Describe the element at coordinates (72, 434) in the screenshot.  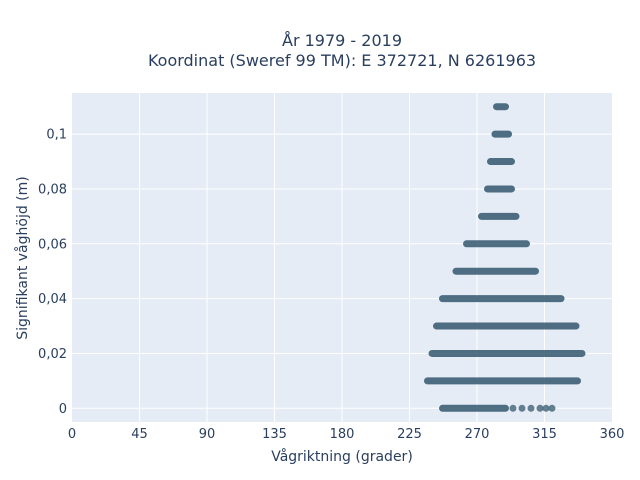
I see `x-tick-label: 0` at that location.